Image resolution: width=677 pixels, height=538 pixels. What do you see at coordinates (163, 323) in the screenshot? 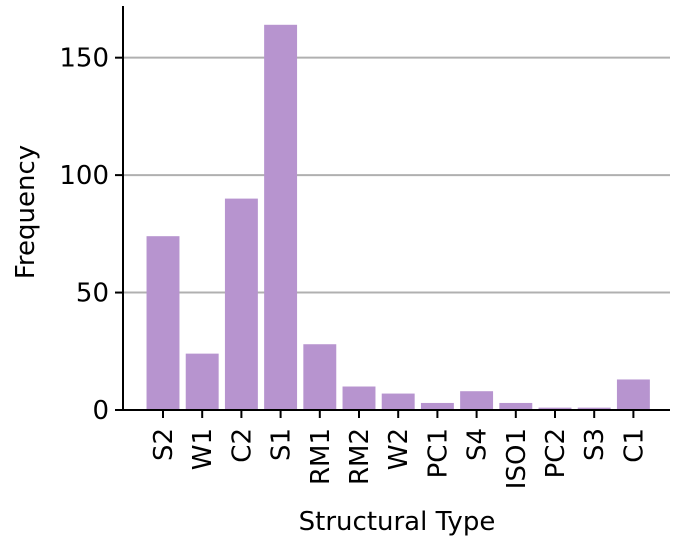
I see `bar-S2` at bounding box center [163, 323].